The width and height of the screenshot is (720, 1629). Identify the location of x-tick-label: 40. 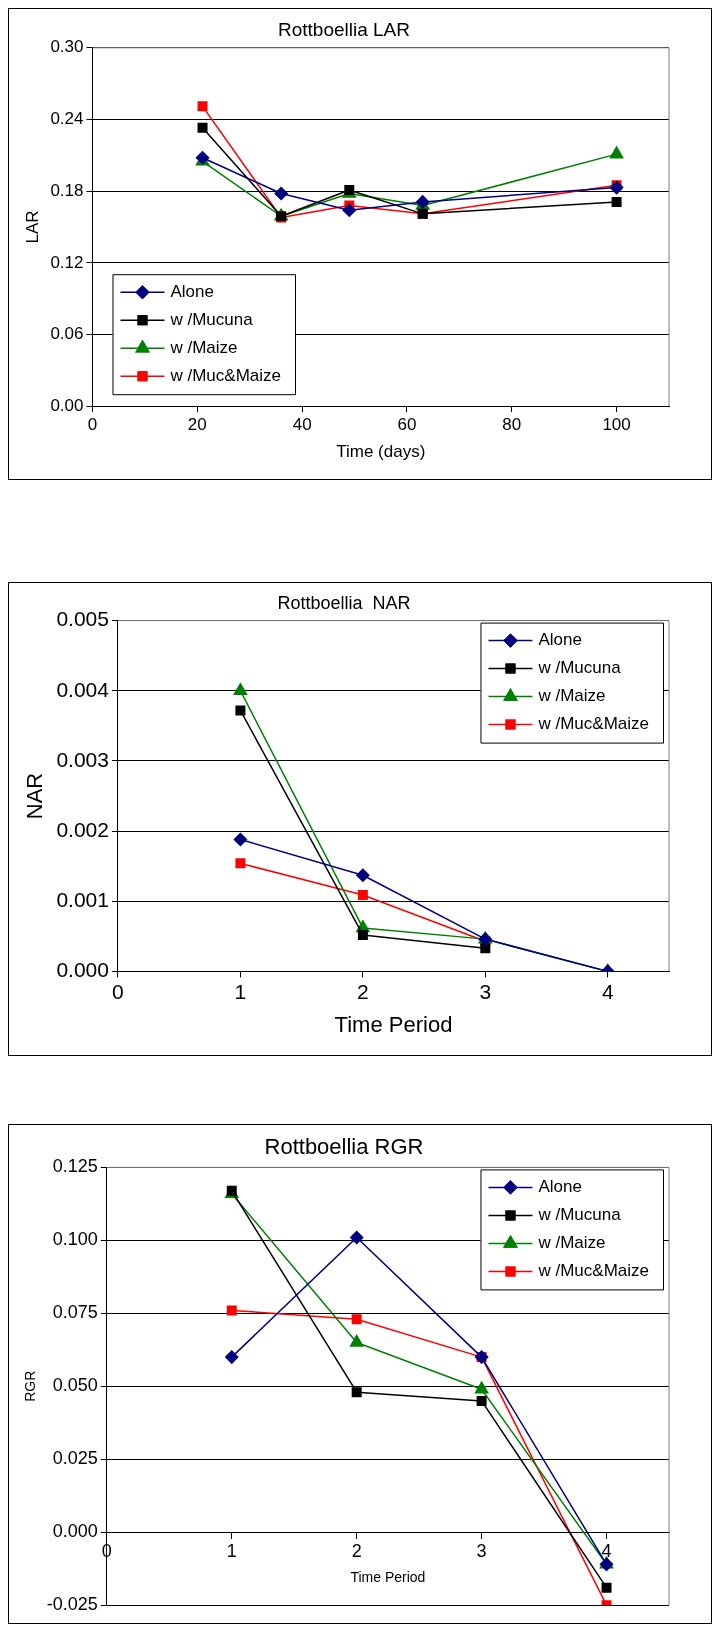
(302, 425).